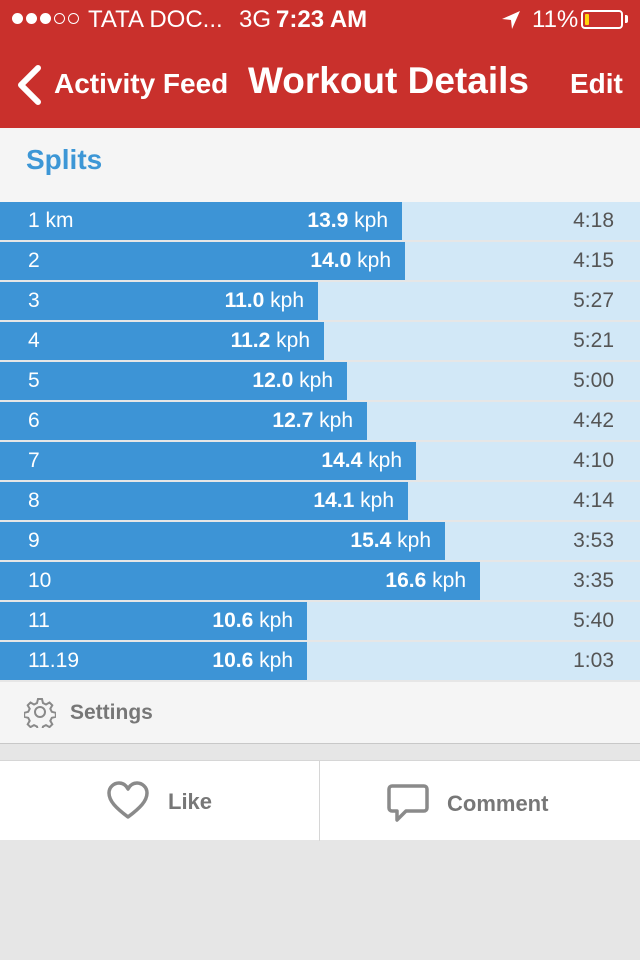 This screenshot has height=960, width=640. What do you see at coordinates (593, 460) in the screenshot?
I see `split-time: 4:10` at bounding box center [593, 460].